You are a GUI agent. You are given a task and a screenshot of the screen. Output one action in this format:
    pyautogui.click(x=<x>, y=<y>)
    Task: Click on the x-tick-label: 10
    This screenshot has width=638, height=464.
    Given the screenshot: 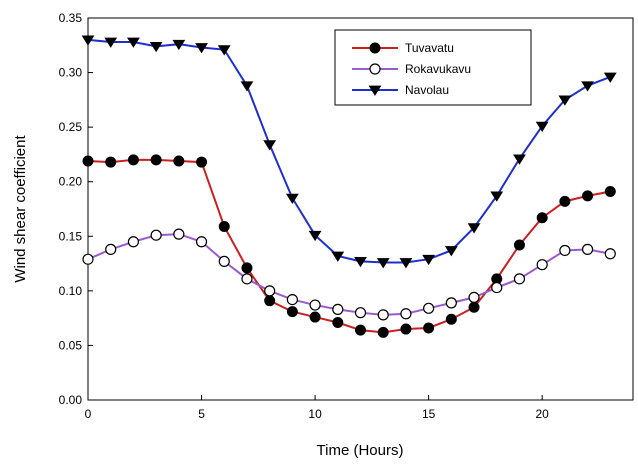 What is the action you would take?
    pyautogui.click(x=315, y=414)
    